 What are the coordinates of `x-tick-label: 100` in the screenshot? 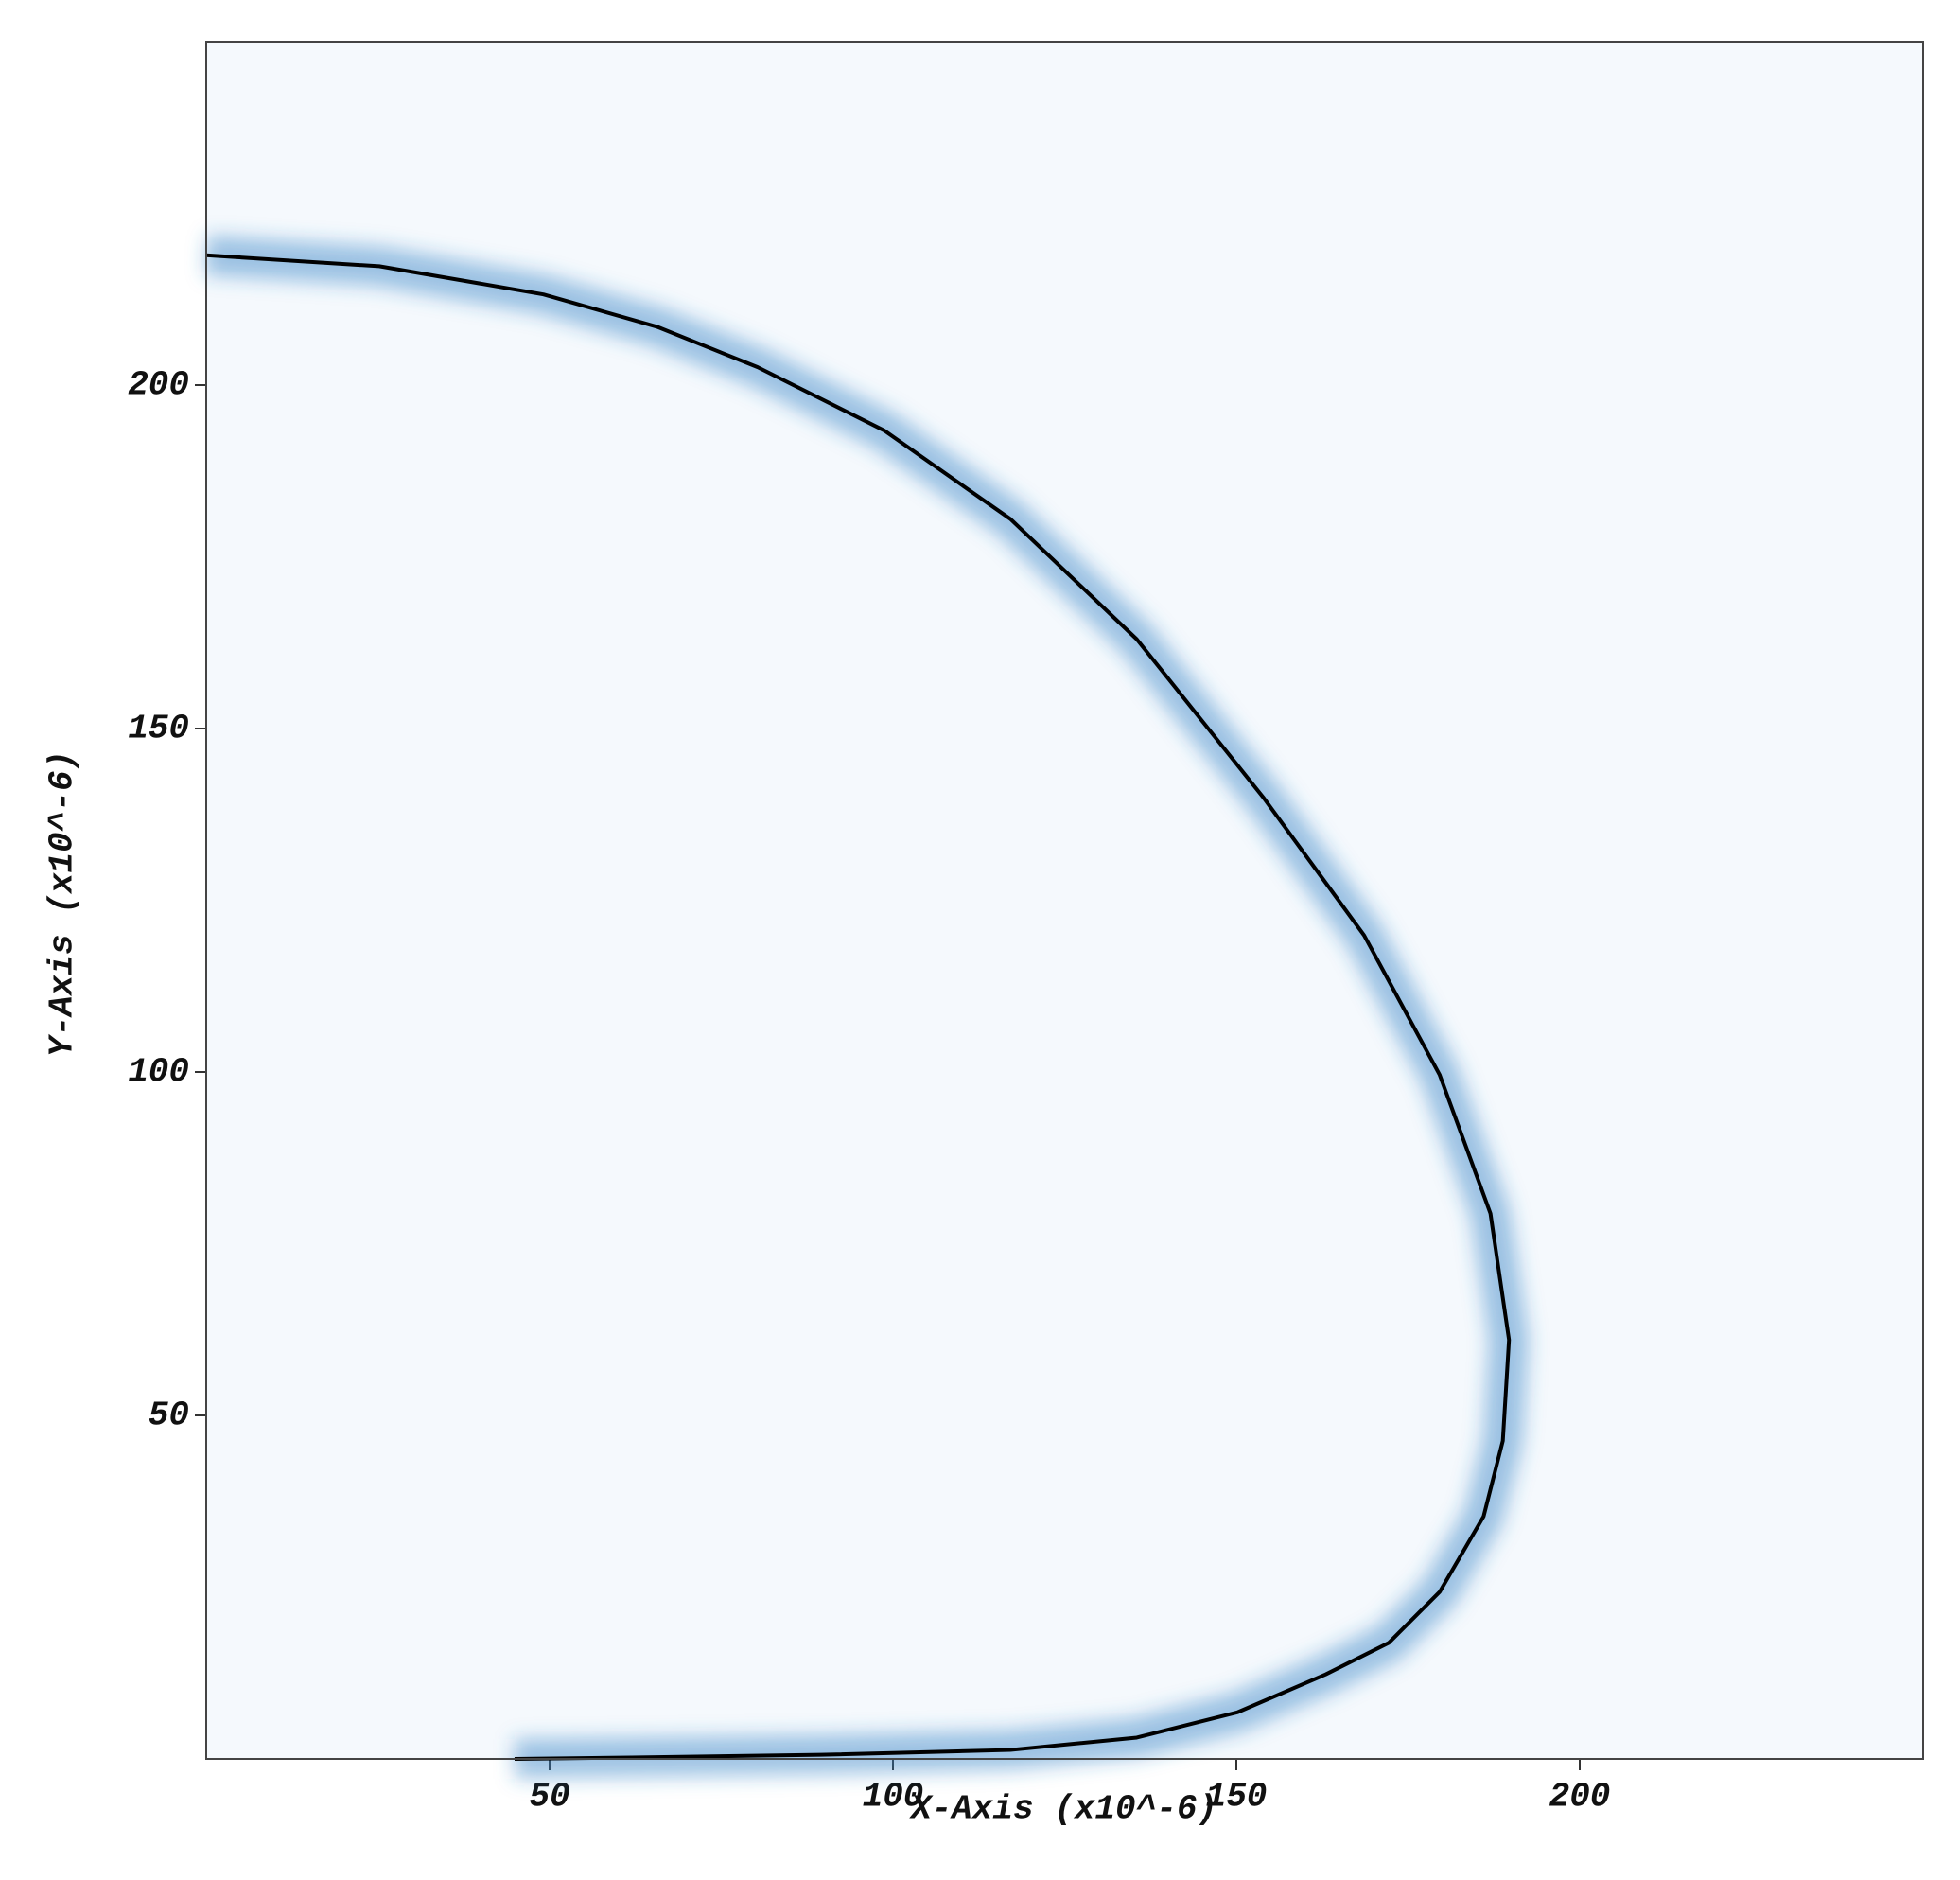 It's located at (893, 1797).